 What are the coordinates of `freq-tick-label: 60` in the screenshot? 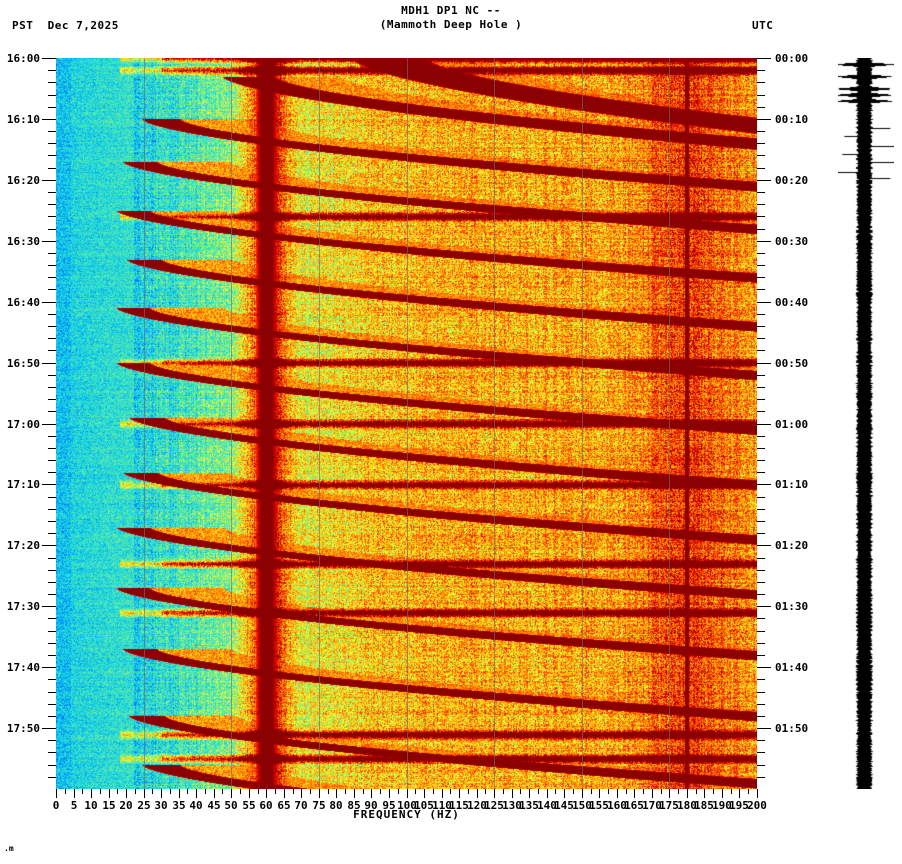 It's located at (266, 805).